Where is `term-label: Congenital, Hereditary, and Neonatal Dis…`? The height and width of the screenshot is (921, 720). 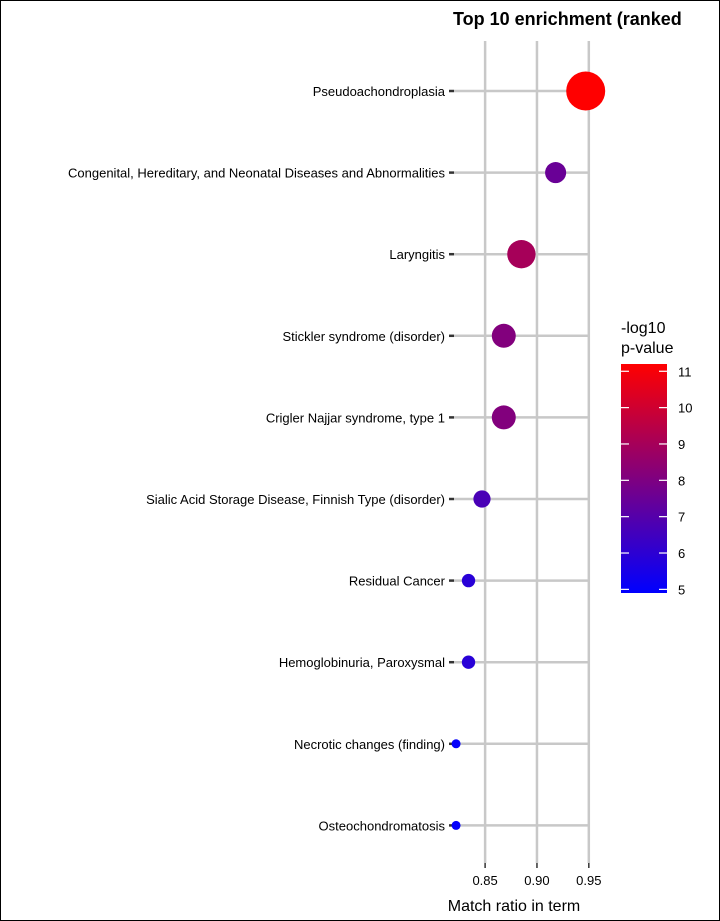 term-label: Congenital, Hereditary, and Neonatal Dis… is located at coordinates (256, 173).